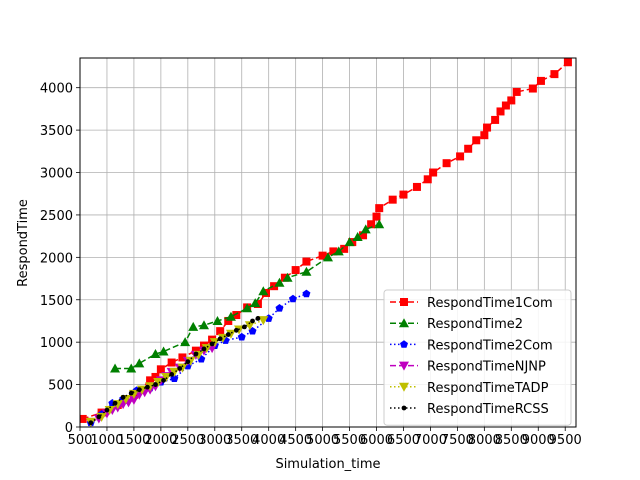 The image size is (640, 480). I want to click on x-tick-label: 6500, so click(403, 440).